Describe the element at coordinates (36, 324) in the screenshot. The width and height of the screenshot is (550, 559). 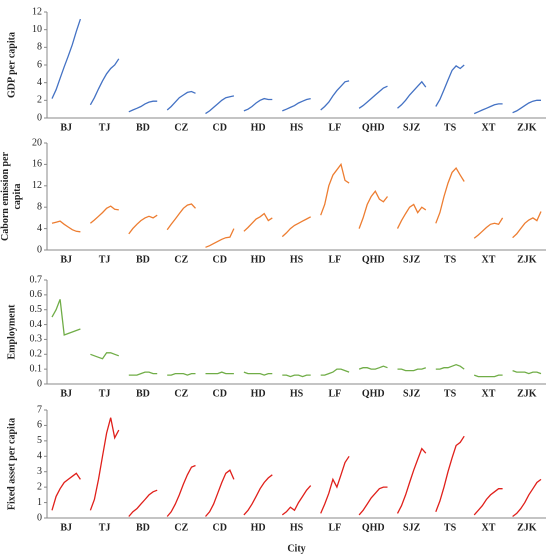
I see `y-tick-label: 0.4` at that location.